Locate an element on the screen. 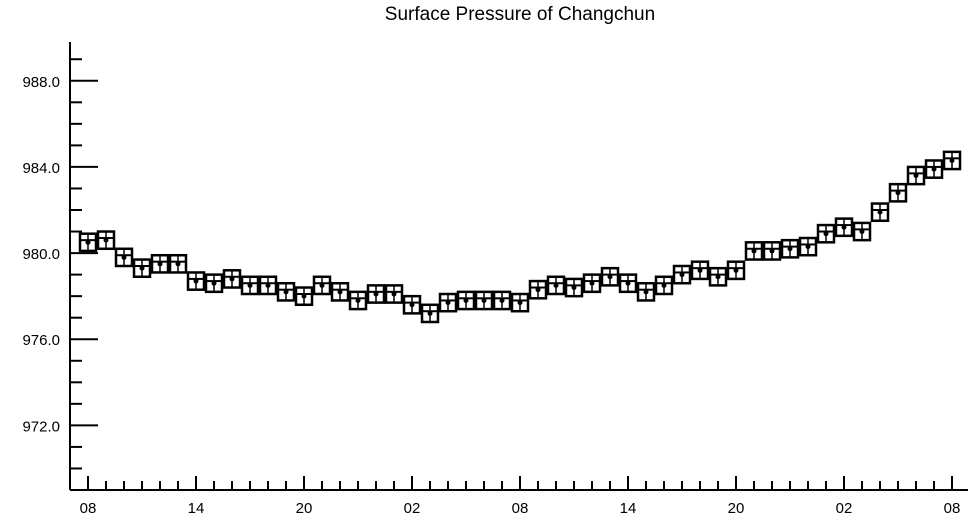  x-tick-label: 14 is located at coordinates (628, 508).